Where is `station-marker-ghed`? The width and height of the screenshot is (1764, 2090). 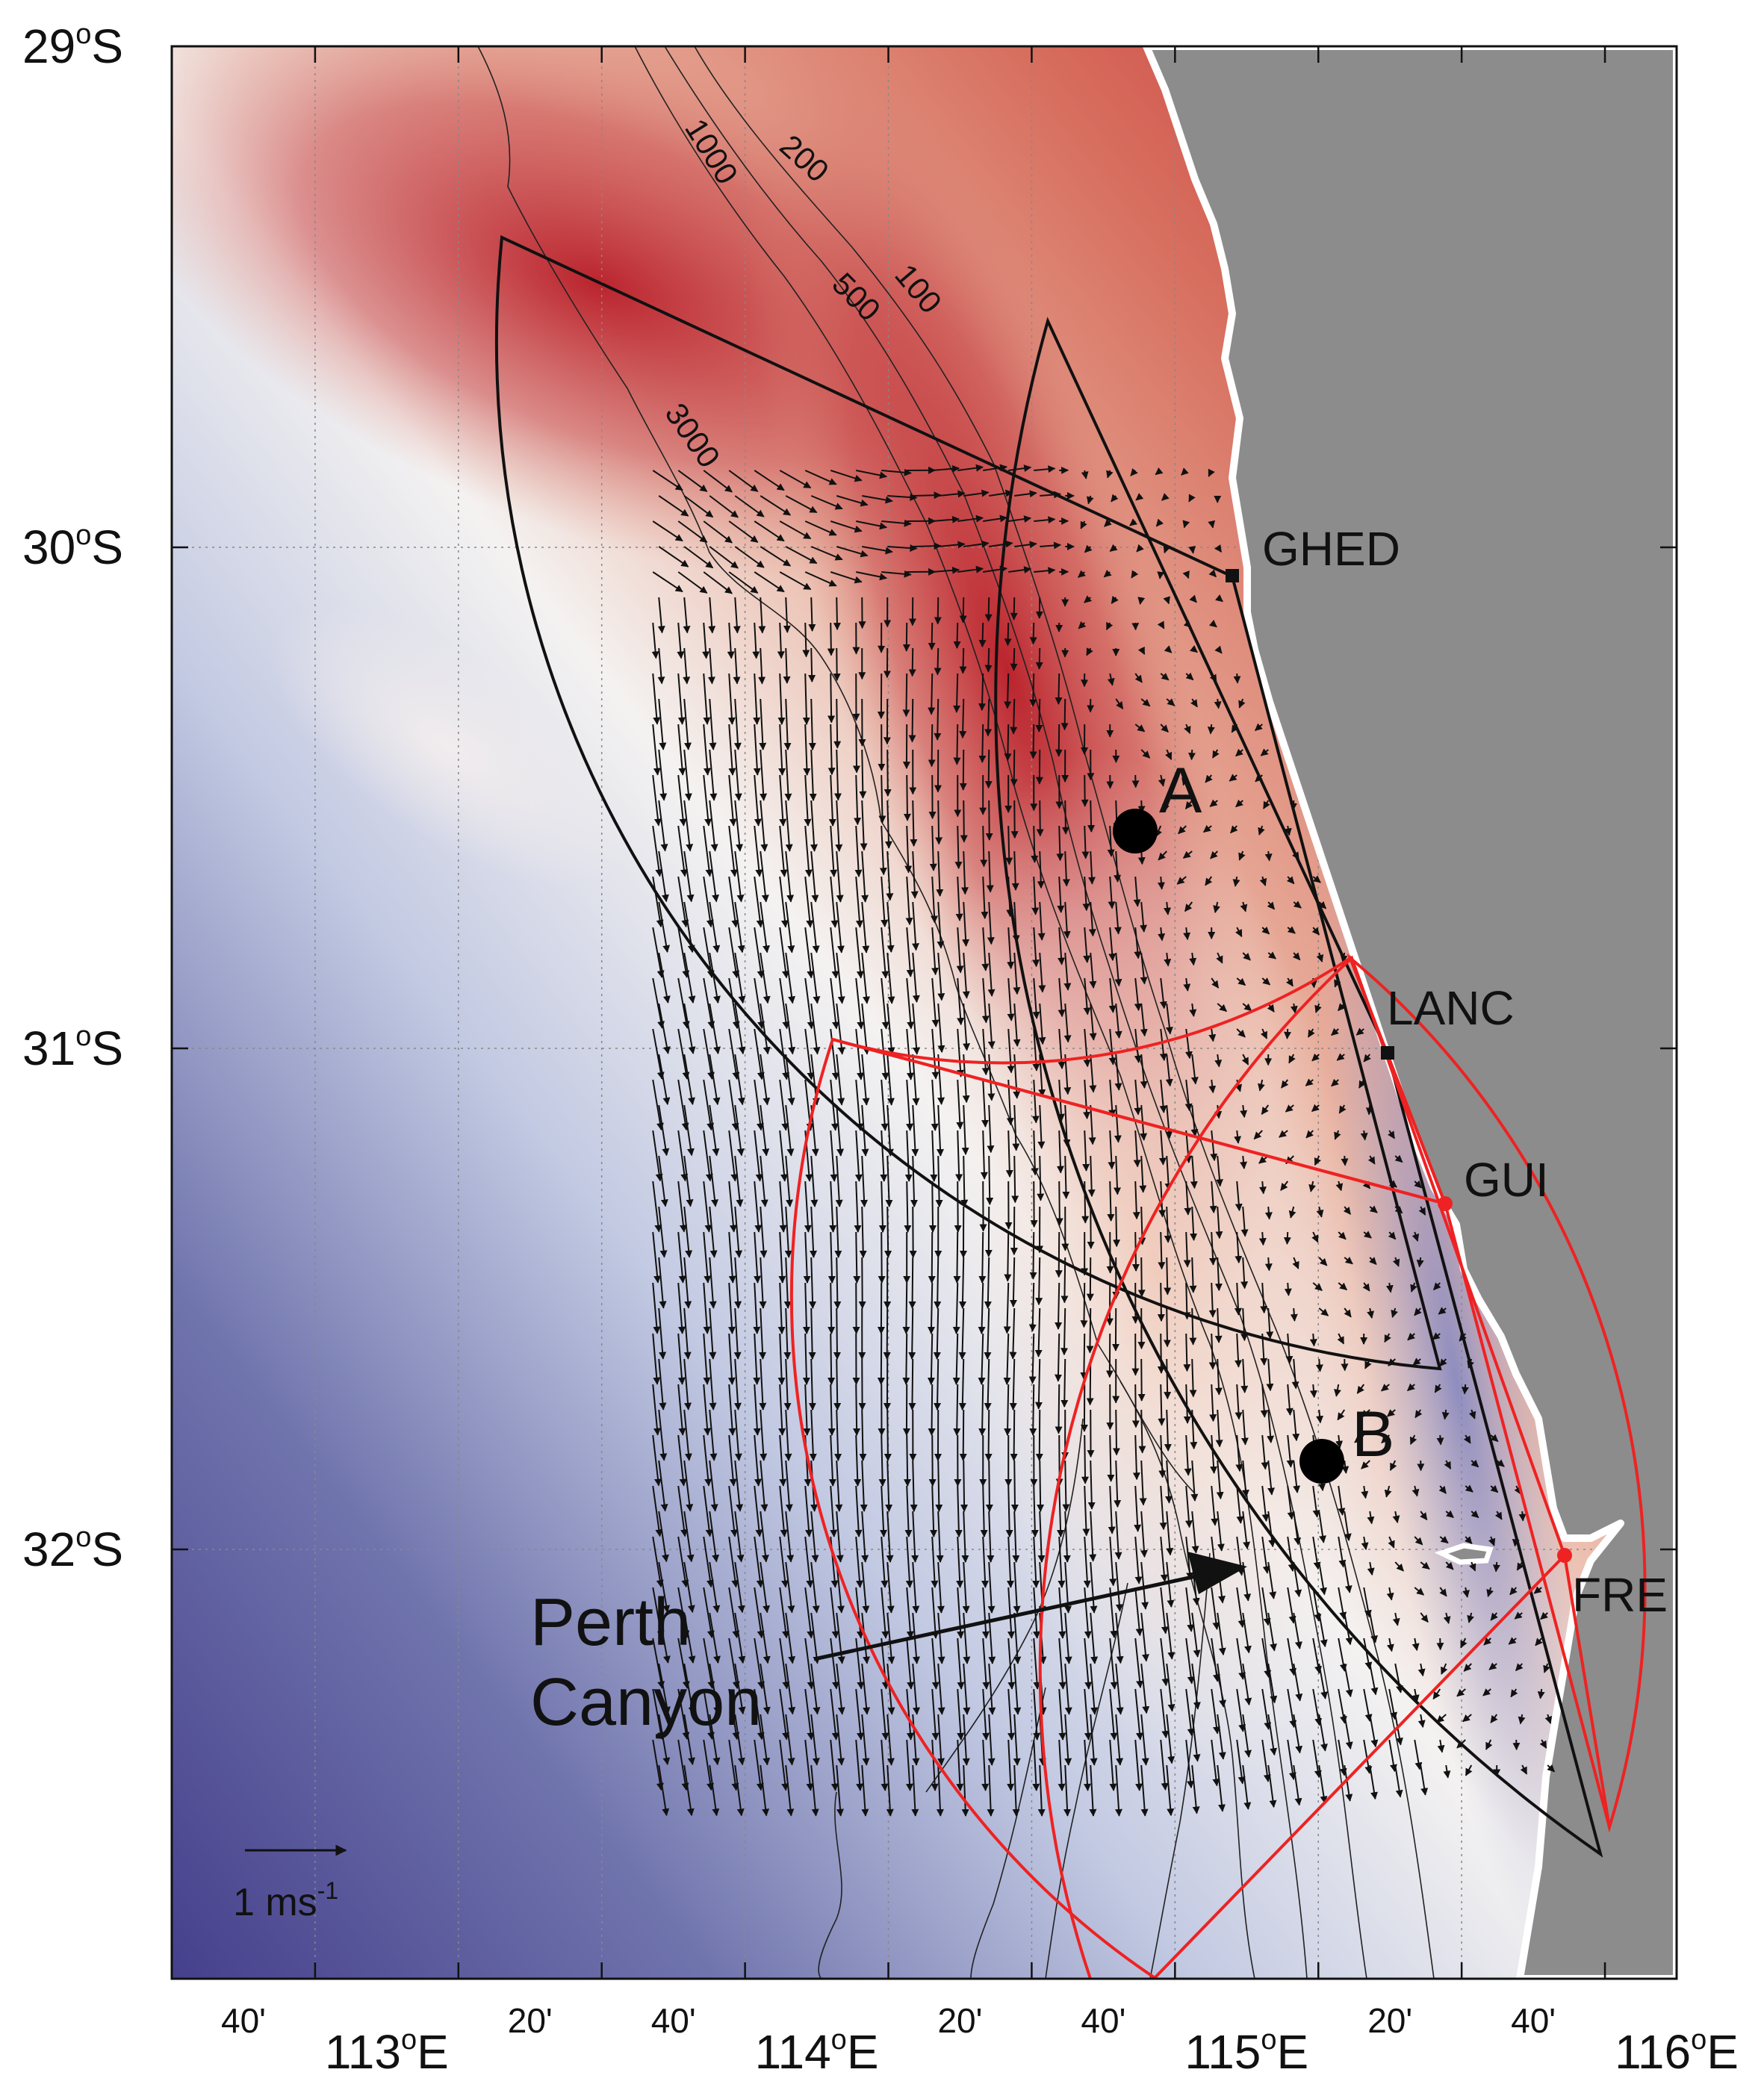
station-marker-ghed is located at coordinates (1232, 575).